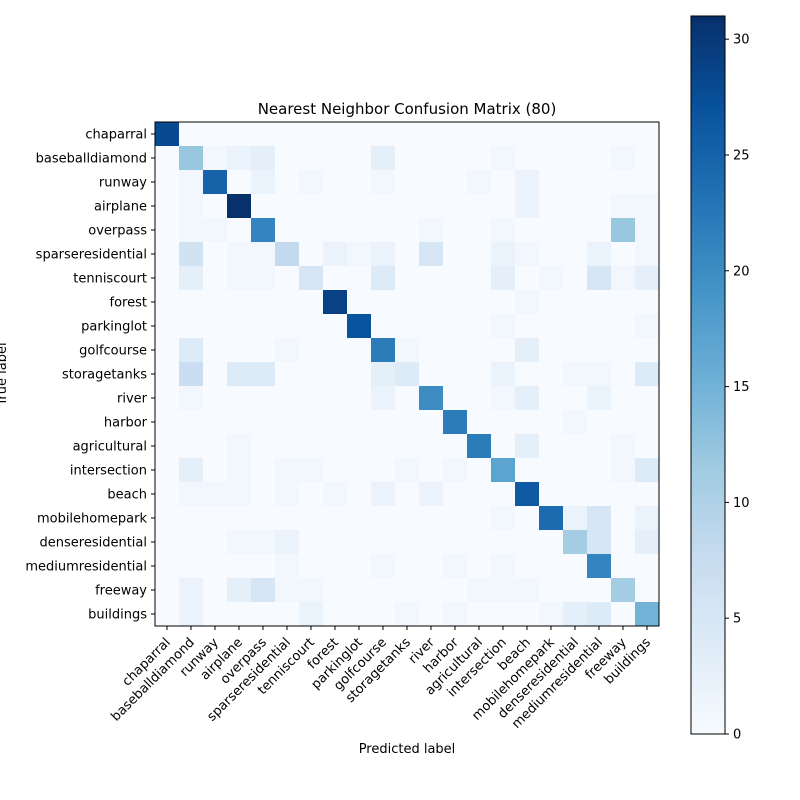 This screenshot has height=800, width=800. I want to click on y-tick-label: mediumresidential, so click(86, 567).